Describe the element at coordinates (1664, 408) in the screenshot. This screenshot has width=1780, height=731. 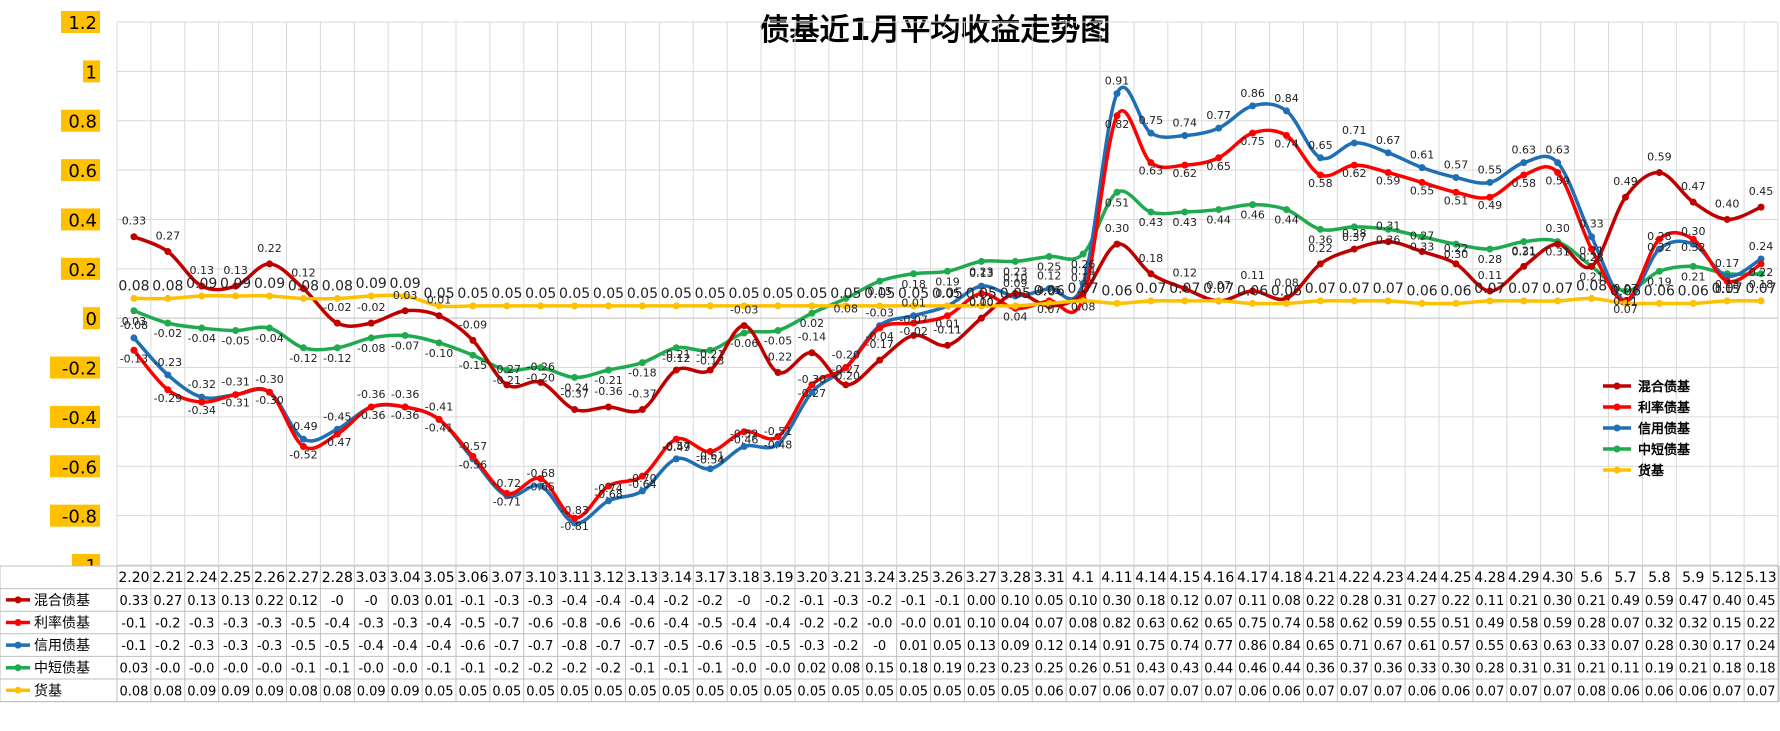
I see `legend-label: 利率债基` at that location.